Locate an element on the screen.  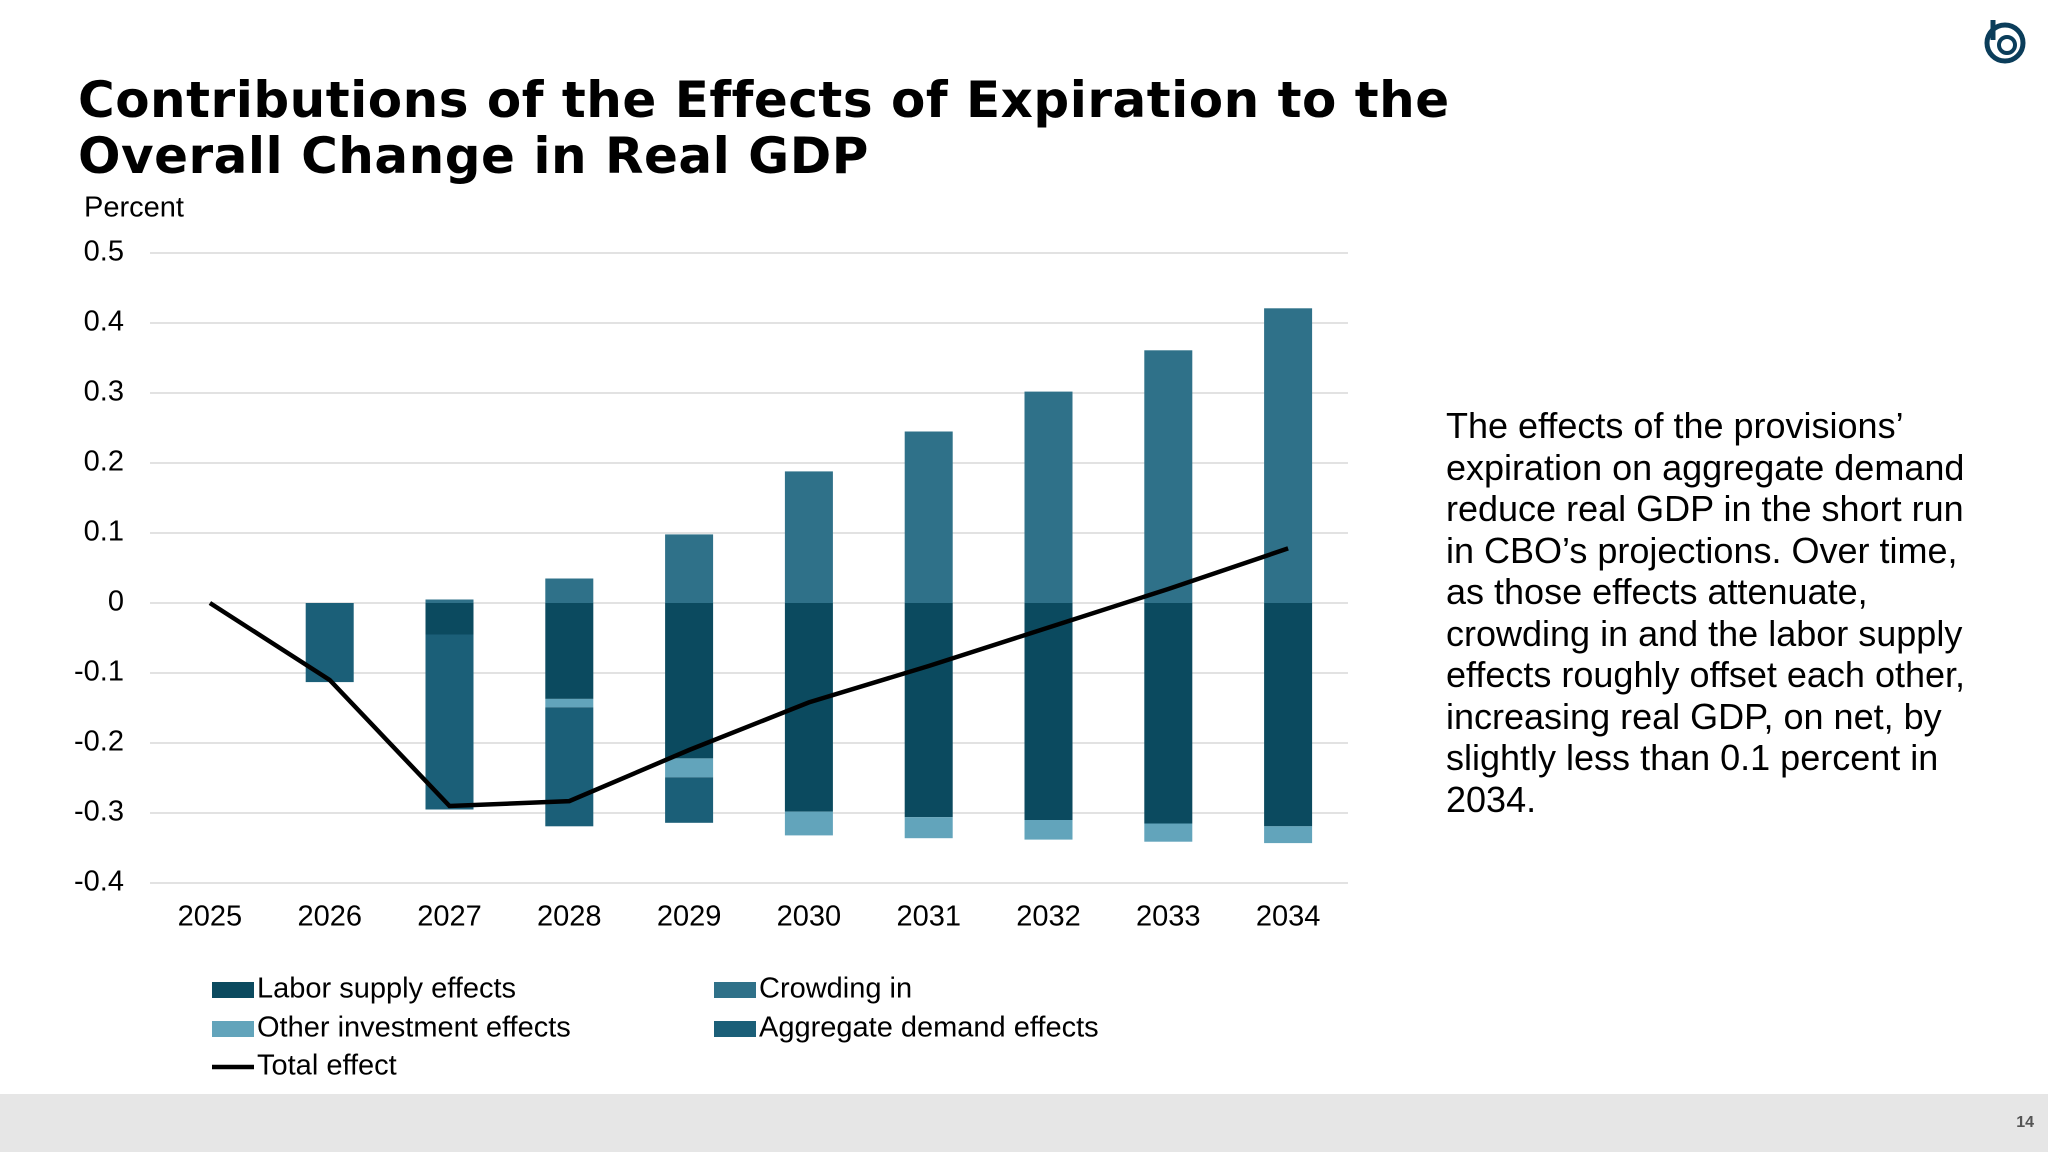
y-tick-label: 0.3 is located at coordinates (104, 392).